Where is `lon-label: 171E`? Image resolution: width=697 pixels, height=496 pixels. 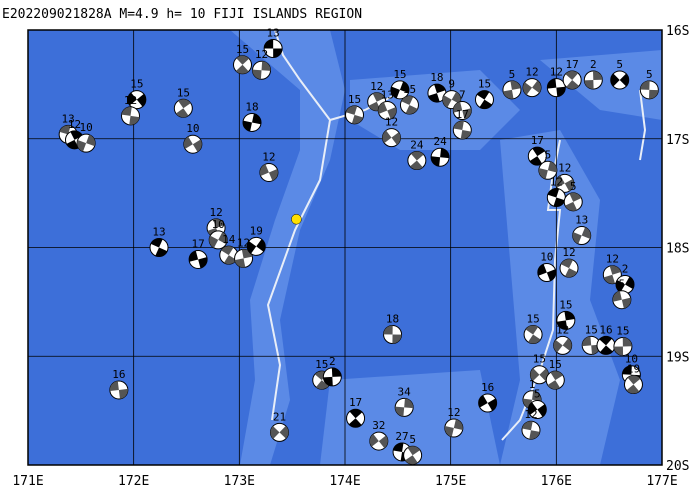 lon-label: 171E is located at coordinates (27, 481).